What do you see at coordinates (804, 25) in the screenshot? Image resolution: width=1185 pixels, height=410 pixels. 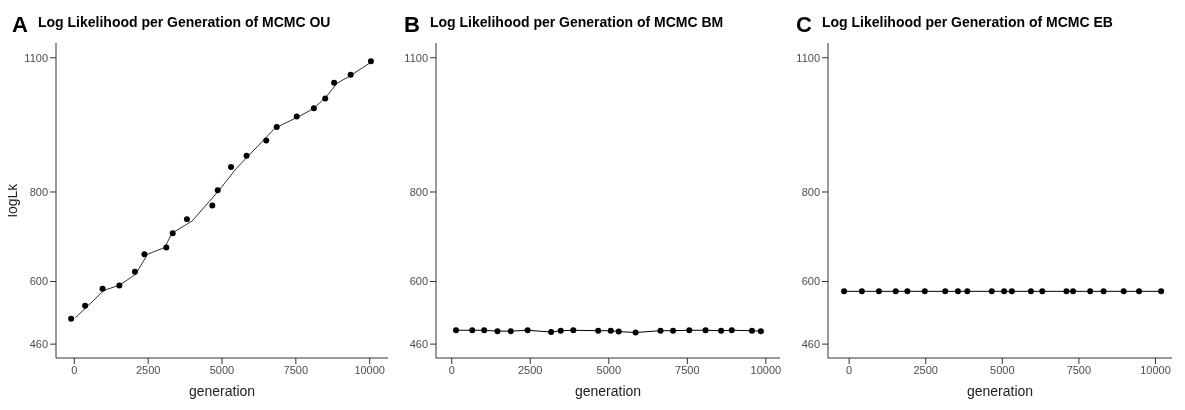 I see `text: C` at bounding box center [804, 25].